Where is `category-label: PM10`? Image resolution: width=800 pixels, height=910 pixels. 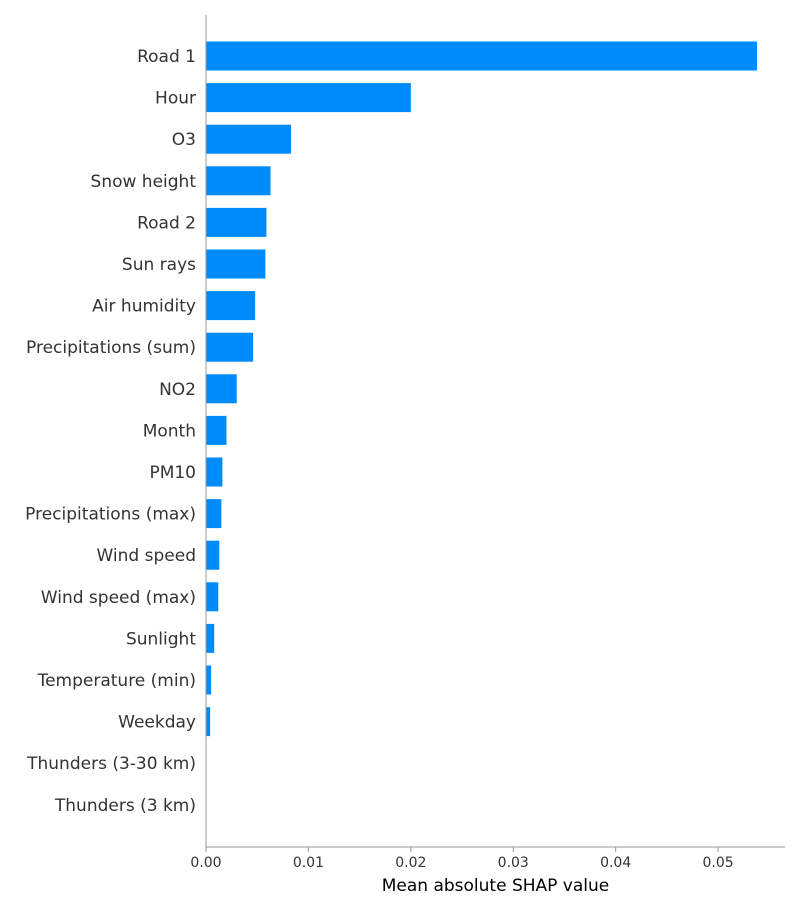 category-label: PM10 is located at coordinates (172, 473).